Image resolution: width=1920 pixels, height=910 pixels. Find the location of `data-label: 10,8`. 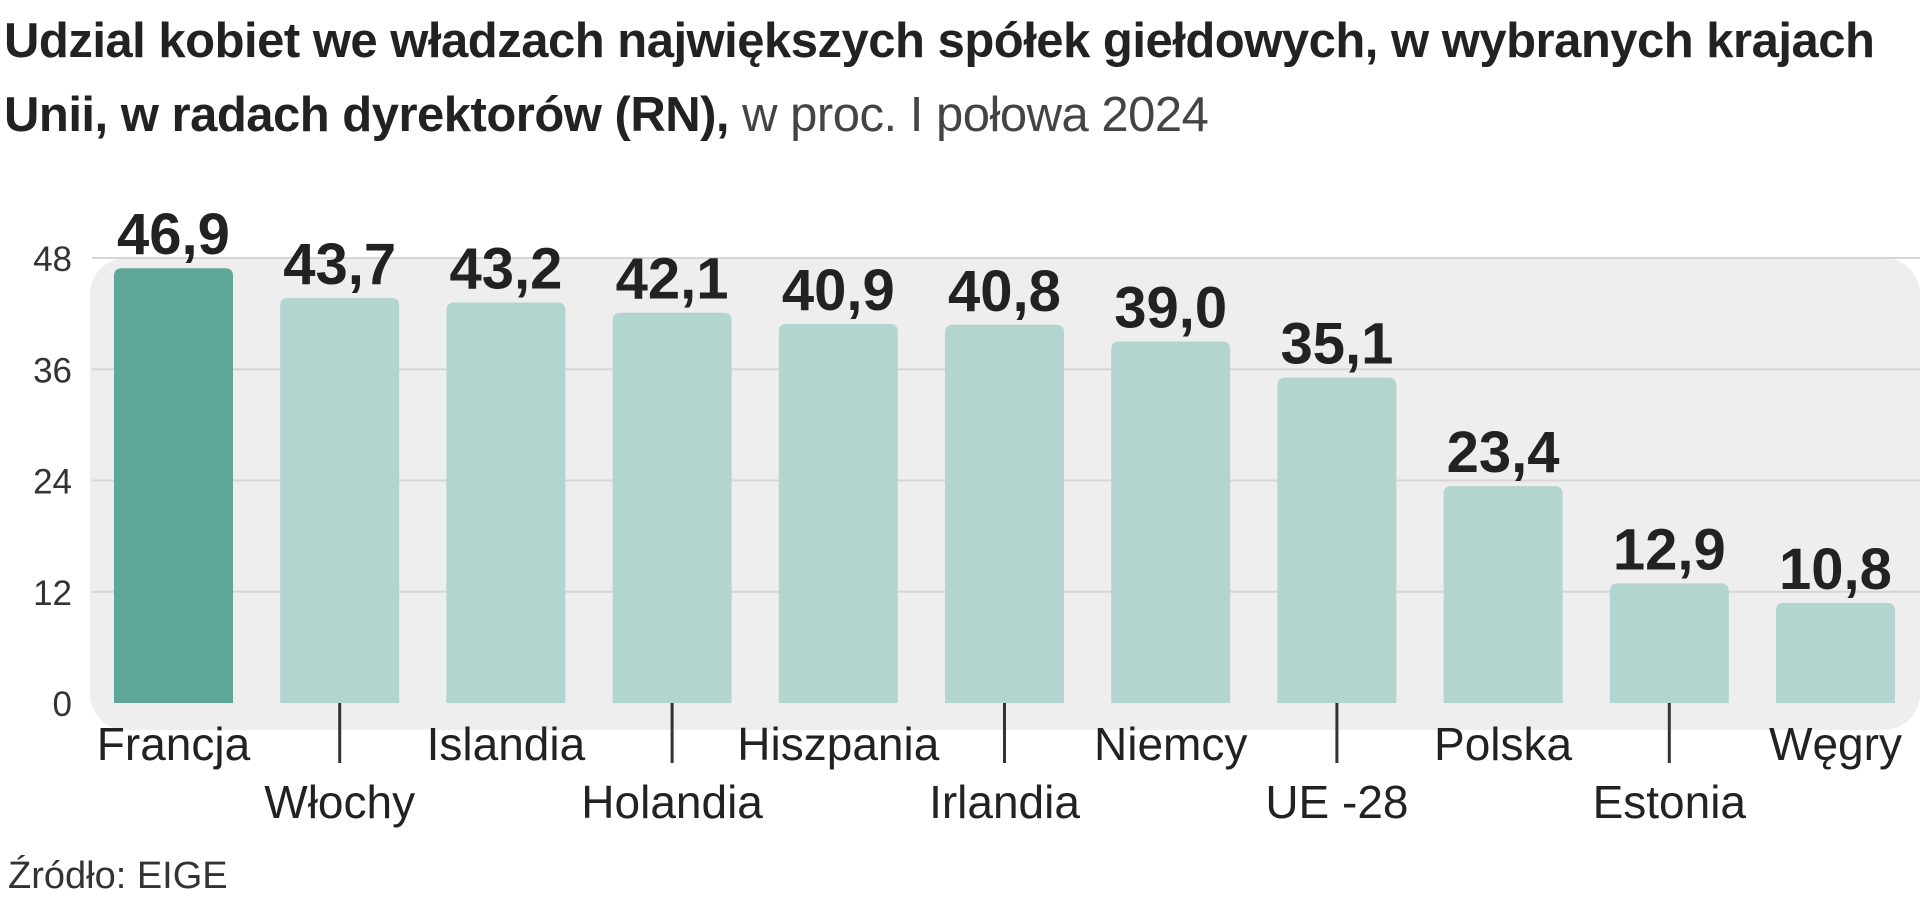

data-label: 10,8 is located at coordinates (1835, 569).